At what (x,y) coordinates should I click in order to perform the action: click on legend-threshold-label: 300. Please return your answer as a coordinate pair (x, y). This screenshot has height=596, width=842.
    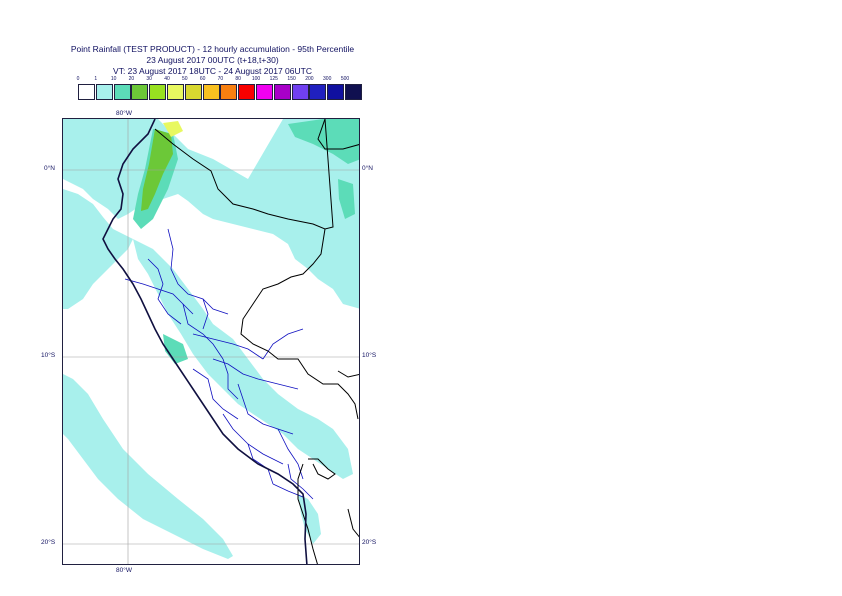
    Looking at the image, I should click on (327, 79).